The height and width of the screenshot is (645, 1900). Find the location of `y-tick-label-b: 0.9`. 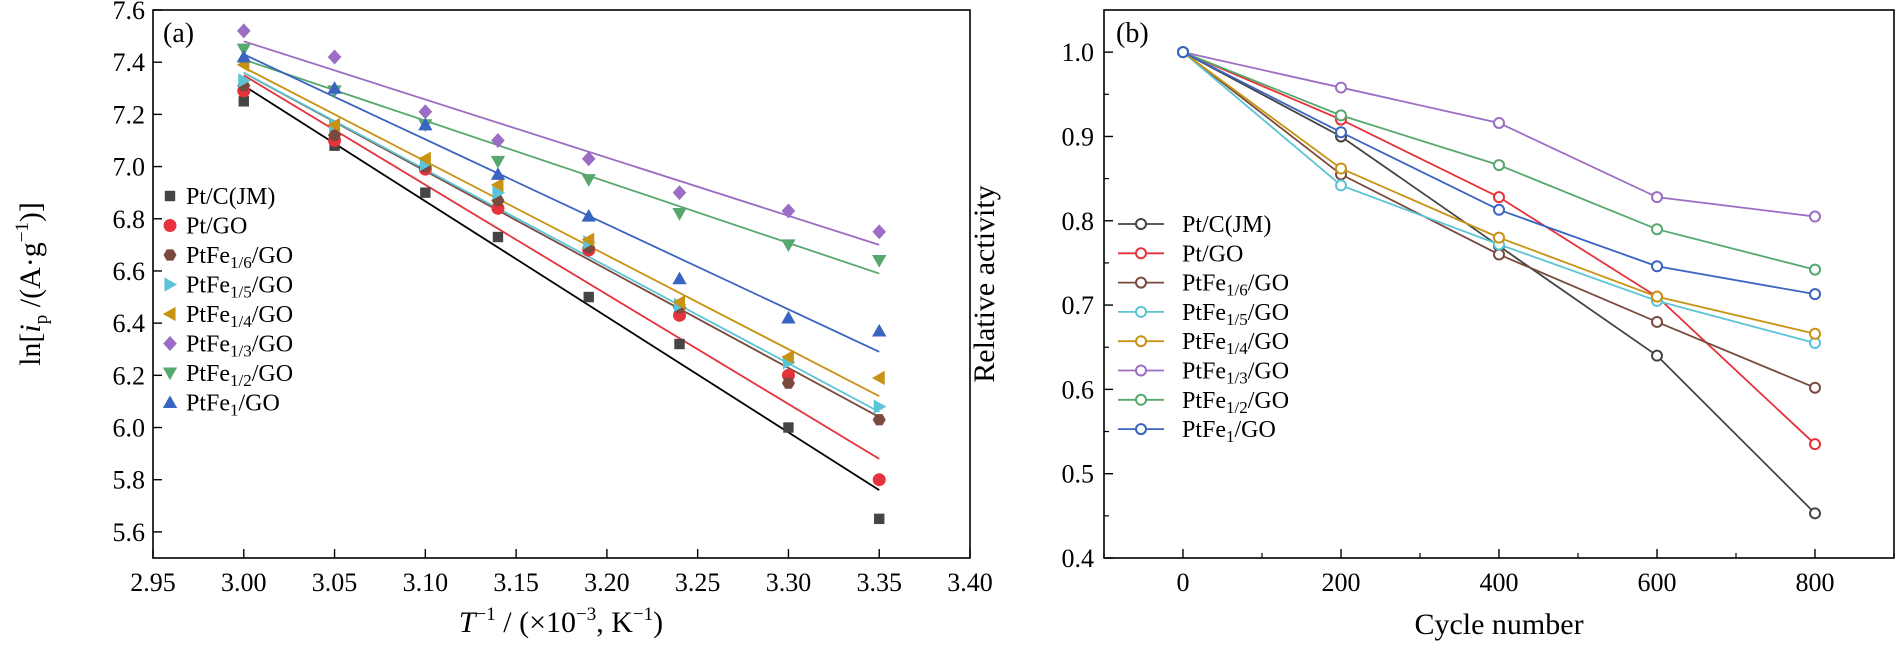

y-tick-label-b: 0.9 is located at coordinates (1078, 136).